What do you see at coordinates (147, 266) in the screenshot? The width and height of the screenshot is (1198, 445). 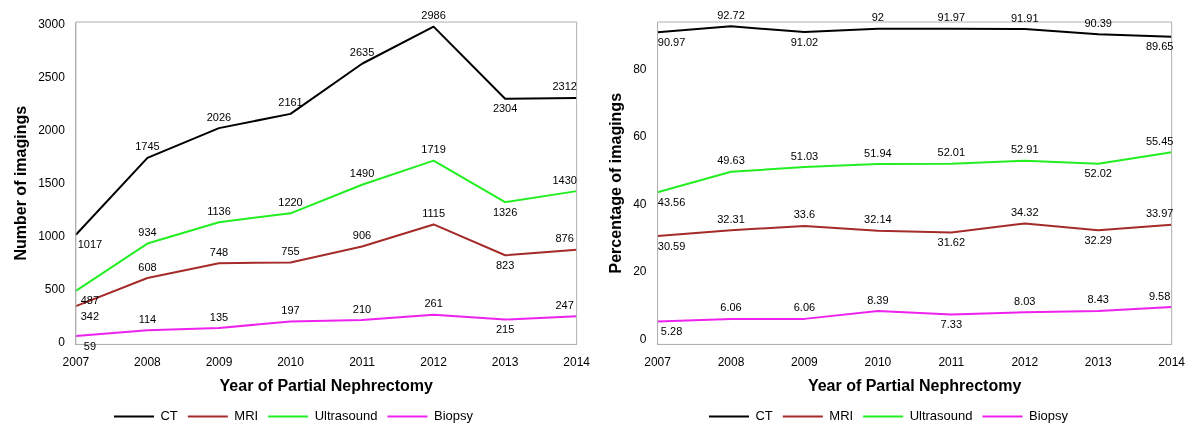 I see `data-label: 608` at bounding box center [147, 266].